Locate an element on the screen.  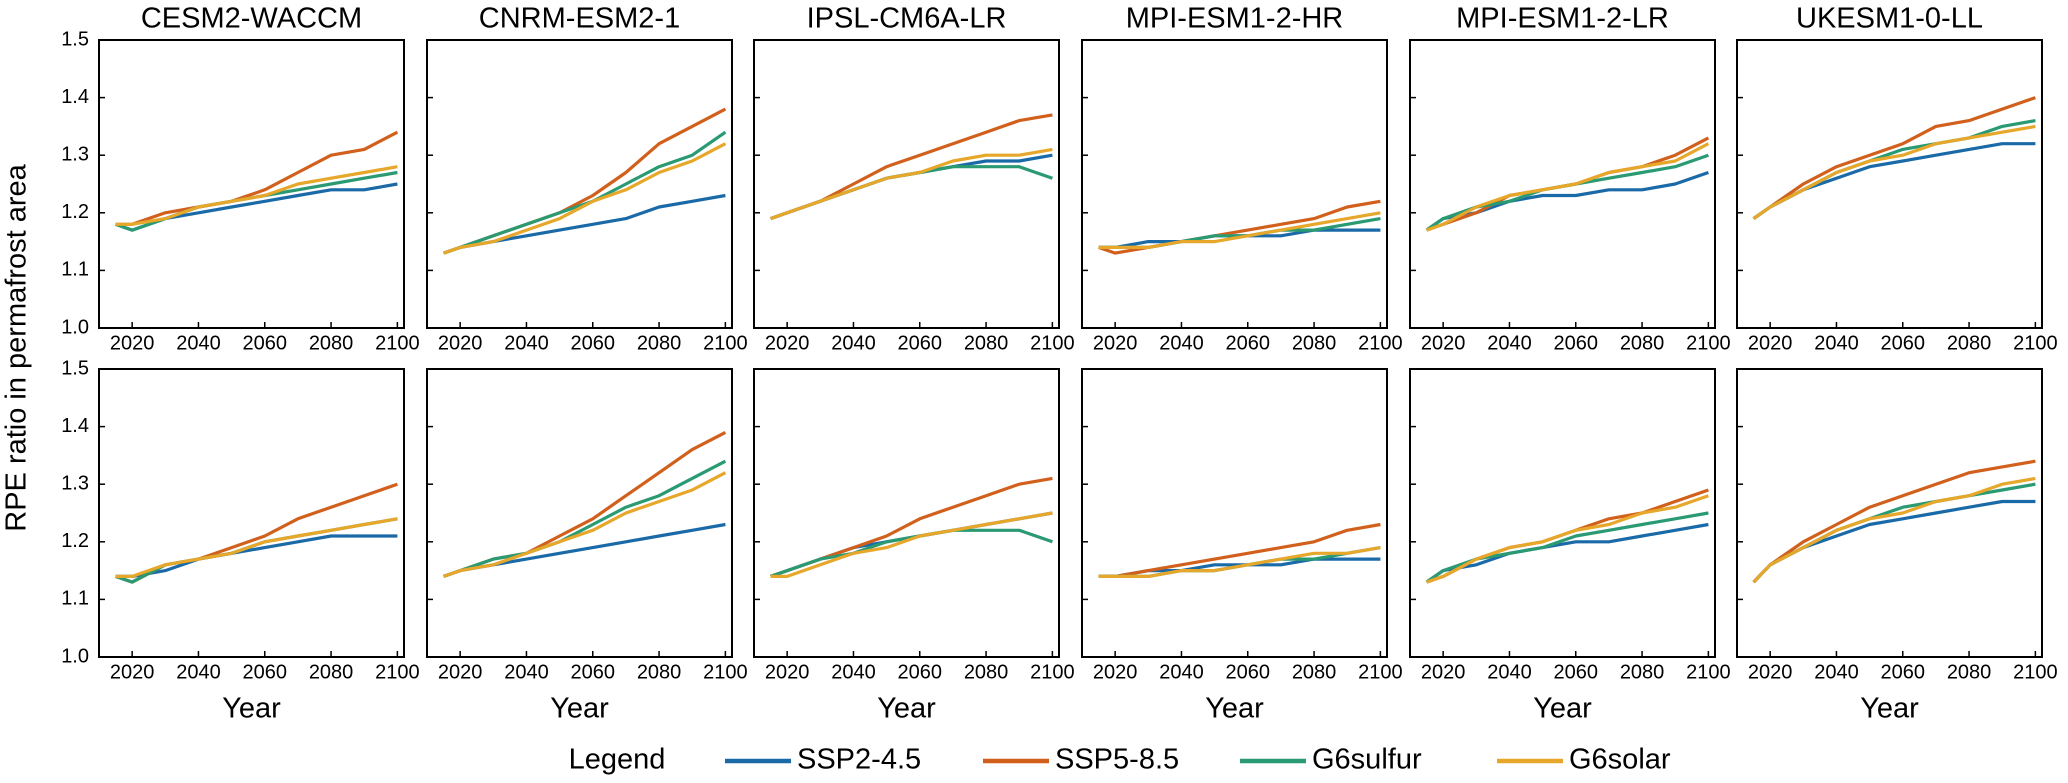
panel-title: MPI-ESM1-2-LR is located at coordinates (1562, 19).